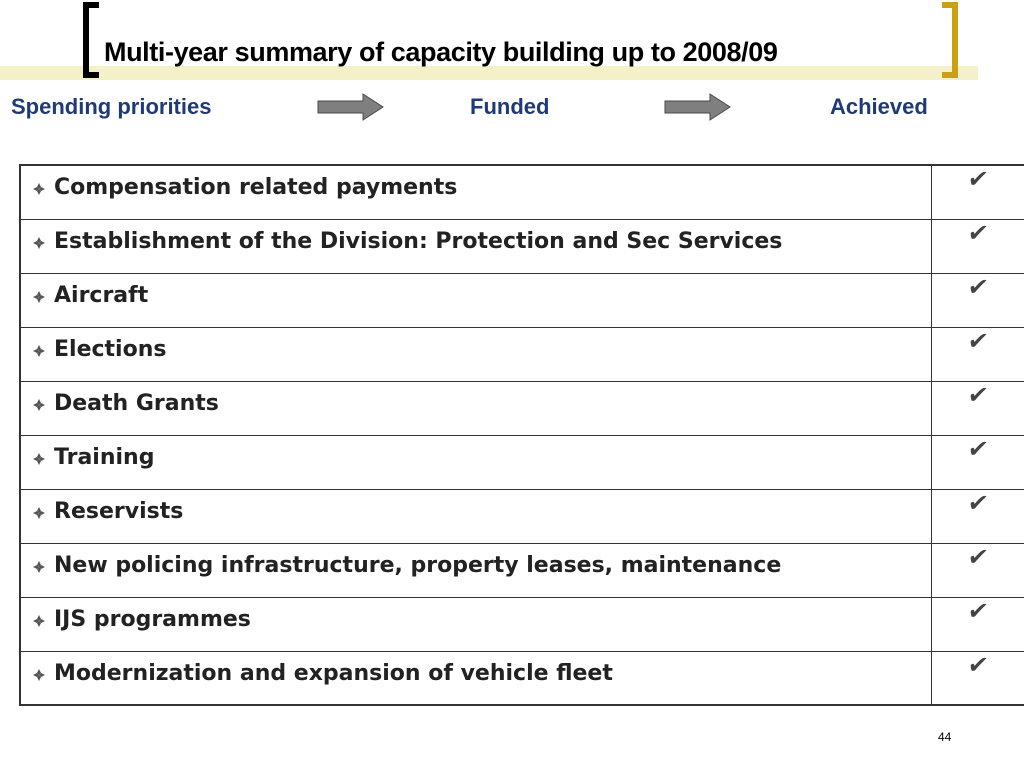 This screenshot has width=1024, height=768. Describe the element at coordinates (152, 619) in the screenshot. I see `item-label: IJS programmes` at that location.